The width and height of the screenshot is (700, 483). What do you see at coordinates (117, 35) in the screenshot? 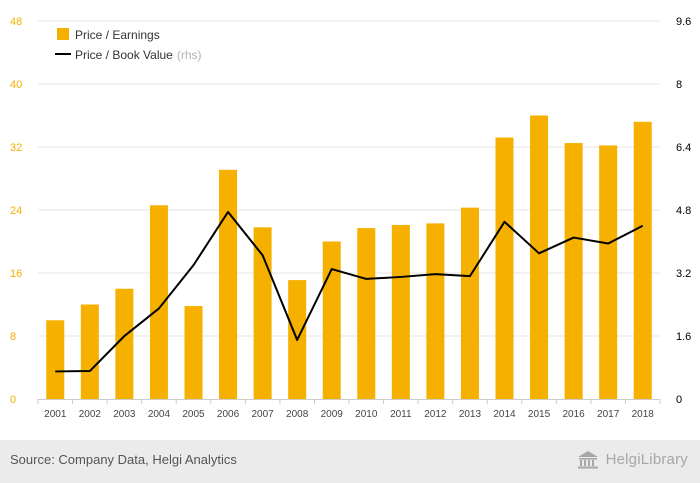
I see `legend-item-bar: Price / Earnings` at bounding box center [117, 35].